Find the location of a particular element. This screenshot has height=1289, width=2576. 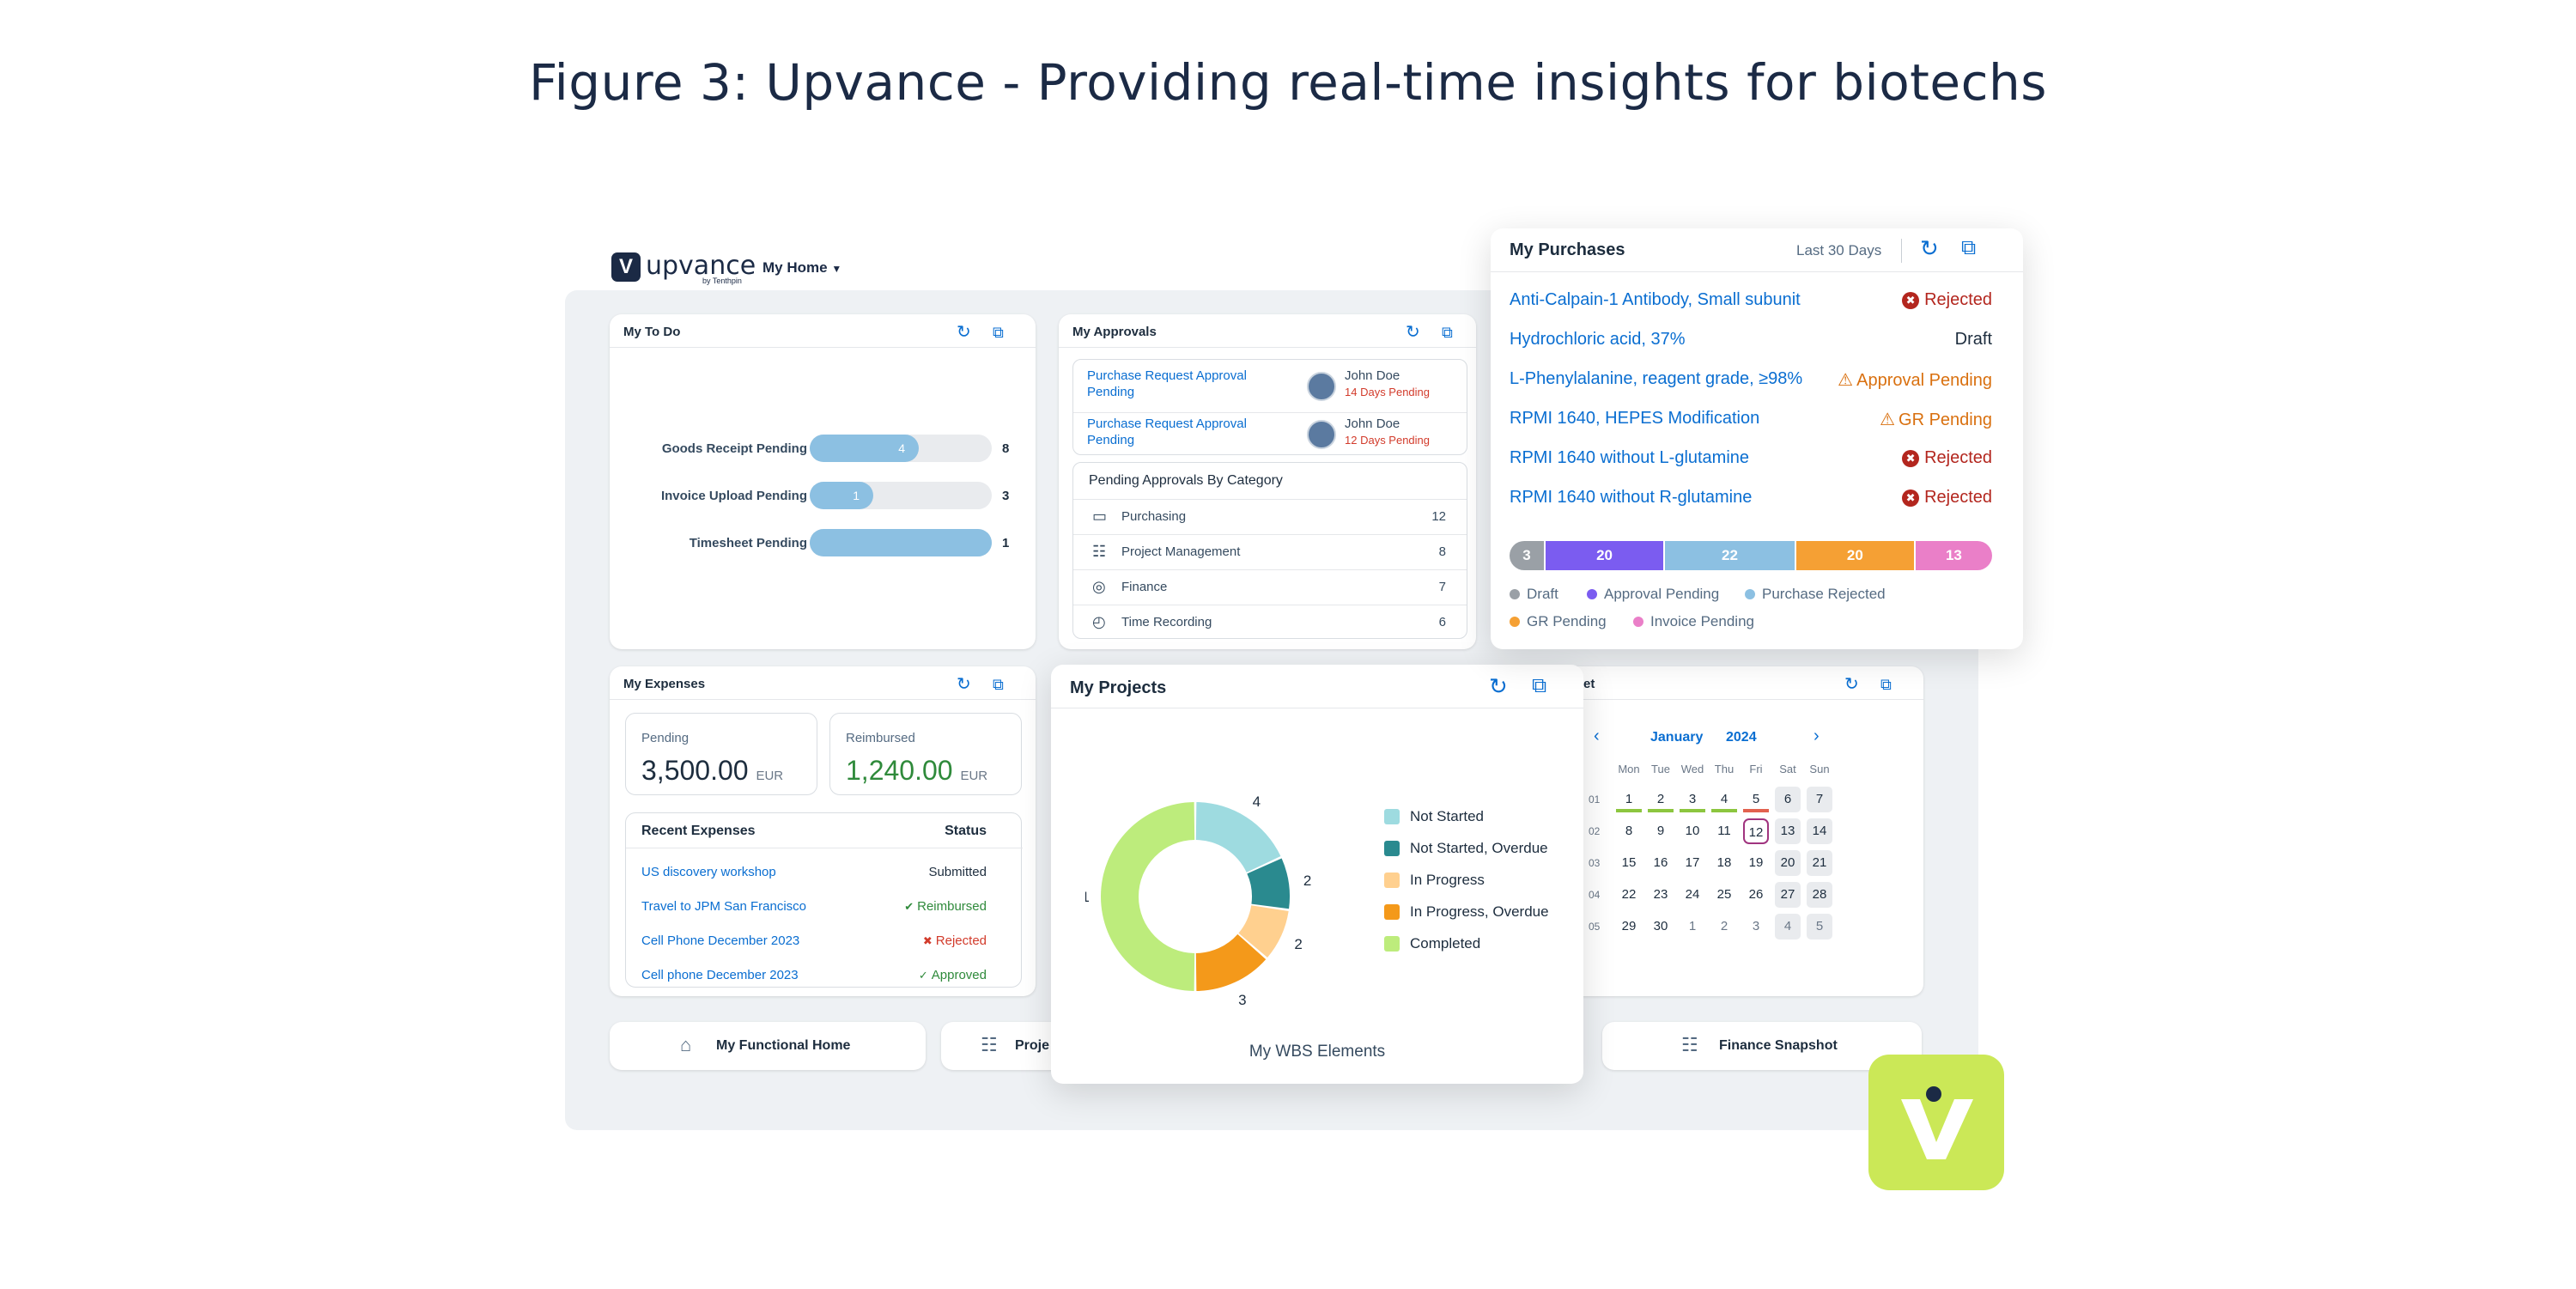

expense-name: Cell phone December 2023 is located at coordinates (720, 975).